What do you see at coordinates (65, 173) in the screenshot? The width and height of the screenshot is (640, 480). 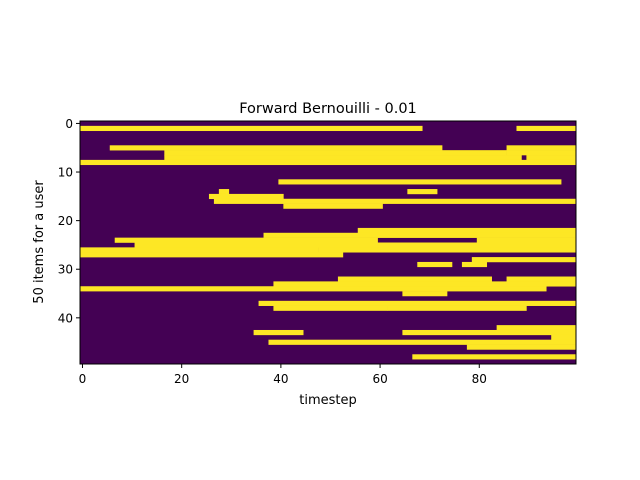 I see `y-tick-label: 10` at bounding box center [65, 173].